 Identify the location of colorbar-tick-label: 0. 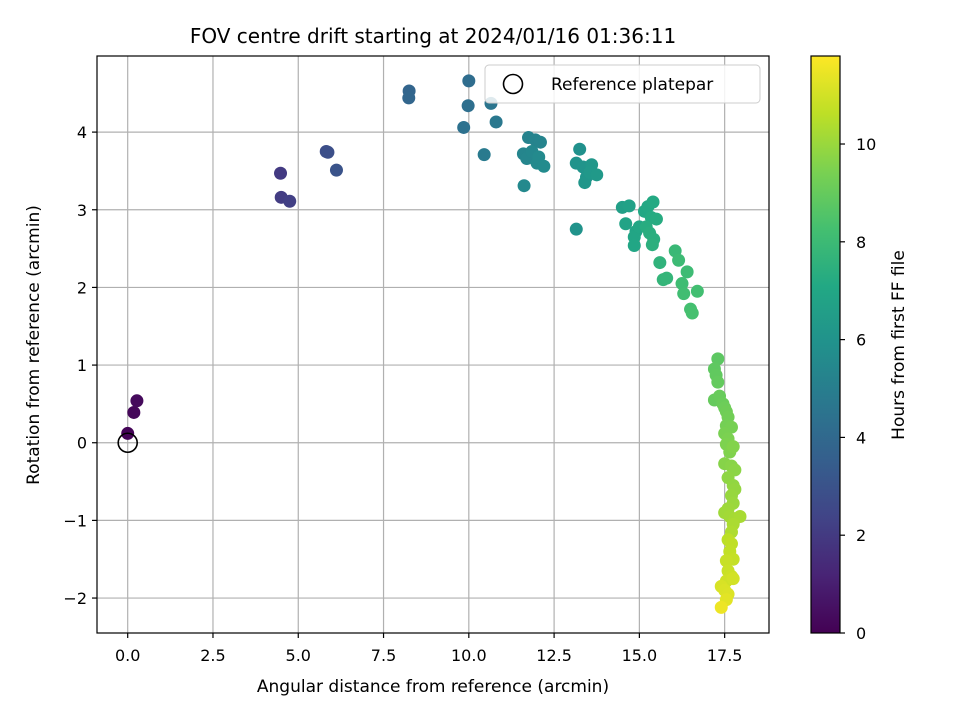
(861, 633).